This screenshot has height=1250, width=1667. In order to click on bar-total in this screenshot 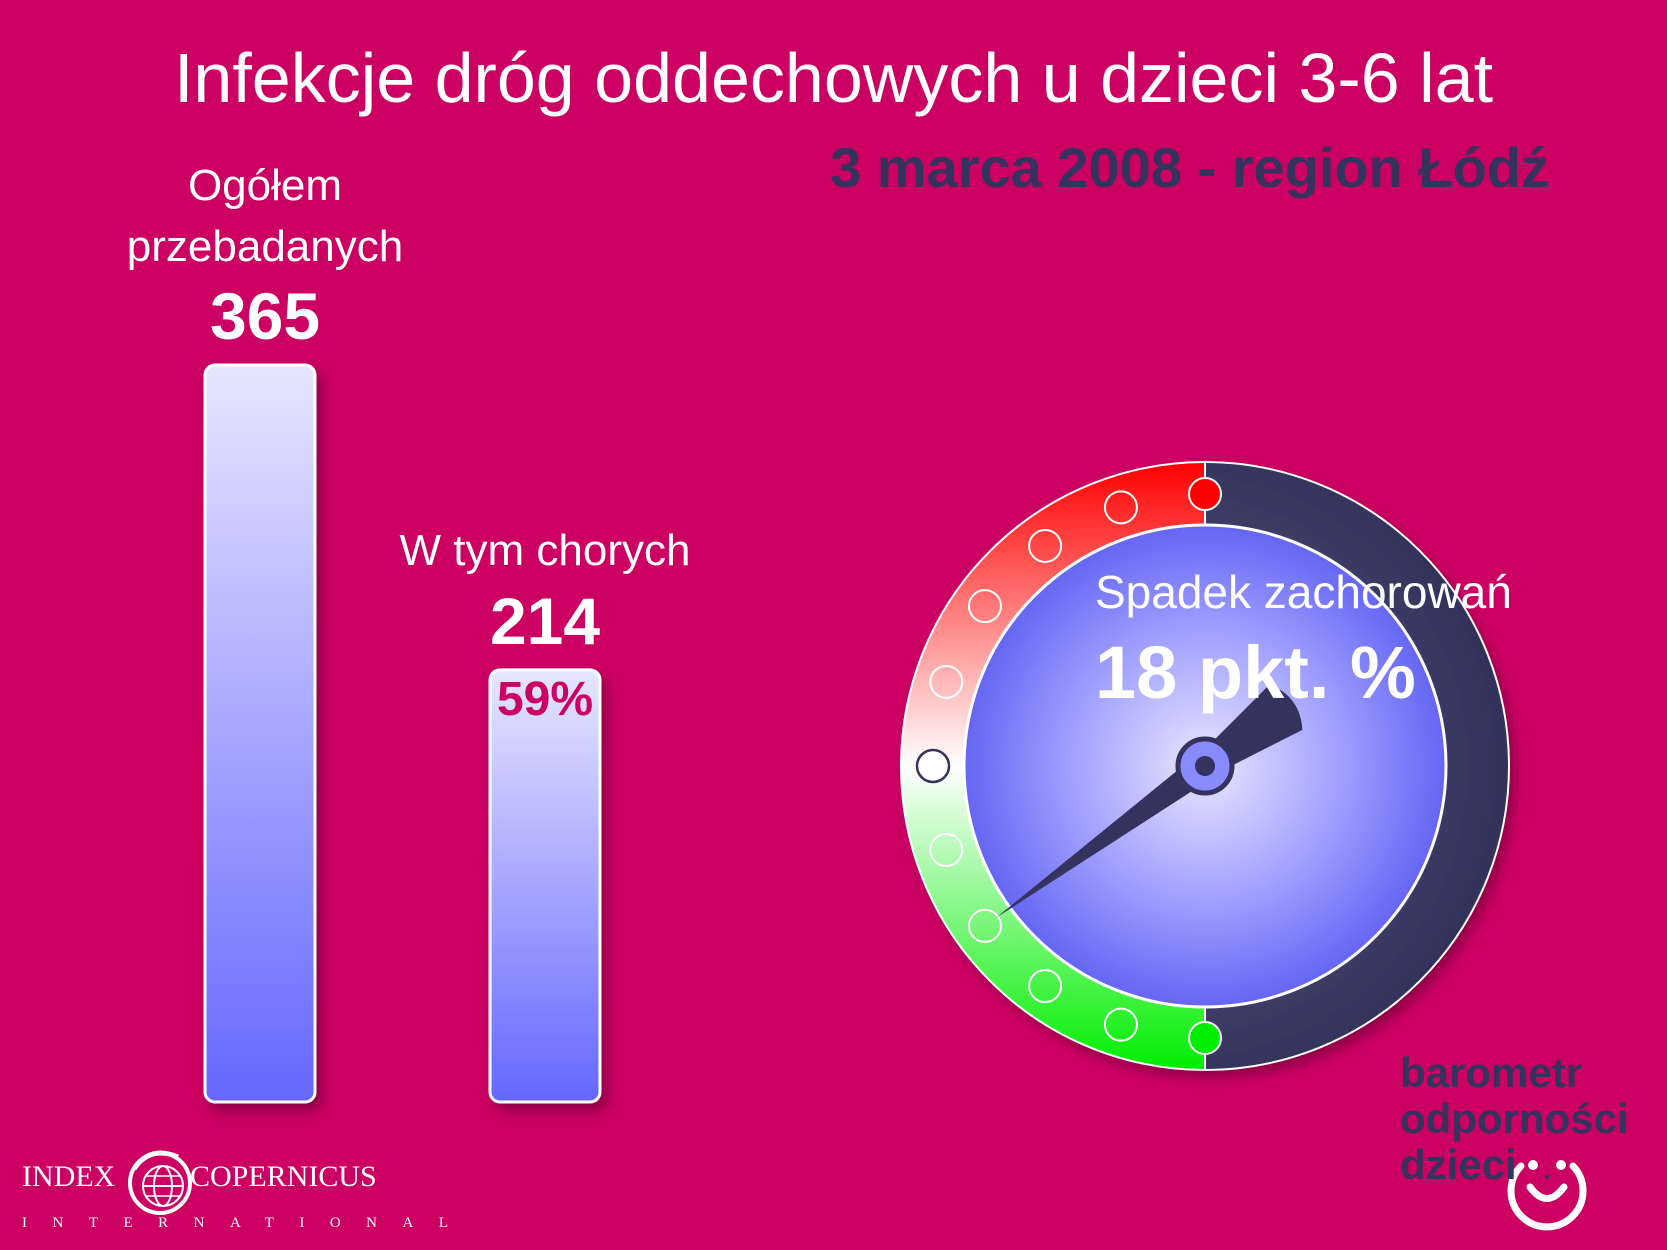, I will do `click(260, 733)`.